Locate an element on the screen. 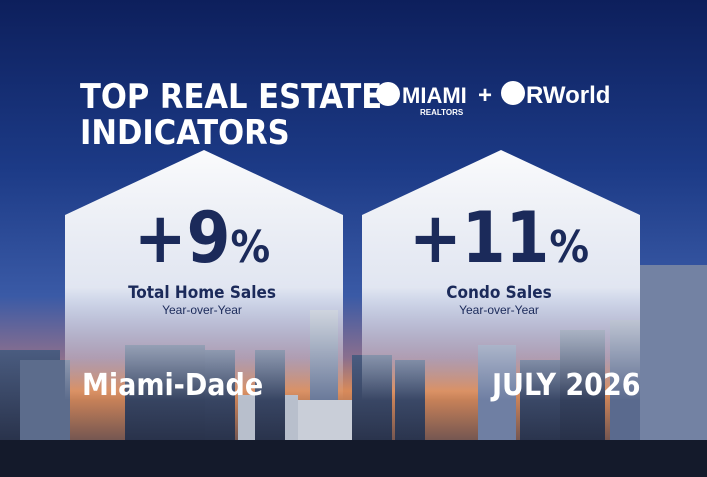 This screenshot has width=707, height=477. stat-number: +11 is located at coordinates (479, 238).